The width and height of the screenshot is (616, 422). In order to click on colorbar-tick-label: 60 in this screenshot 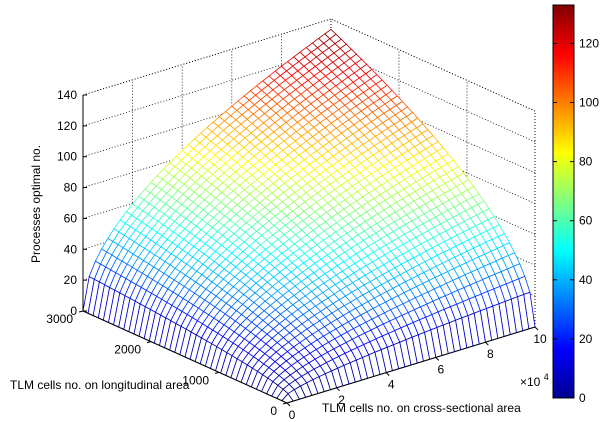, I will do `click(586, 221)`.